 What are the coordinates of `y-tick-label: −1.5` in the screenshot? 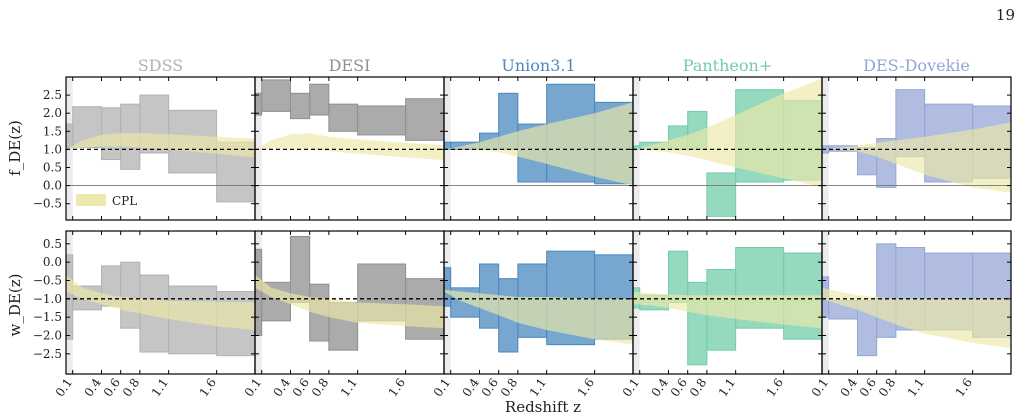 It's located at (47, 317).